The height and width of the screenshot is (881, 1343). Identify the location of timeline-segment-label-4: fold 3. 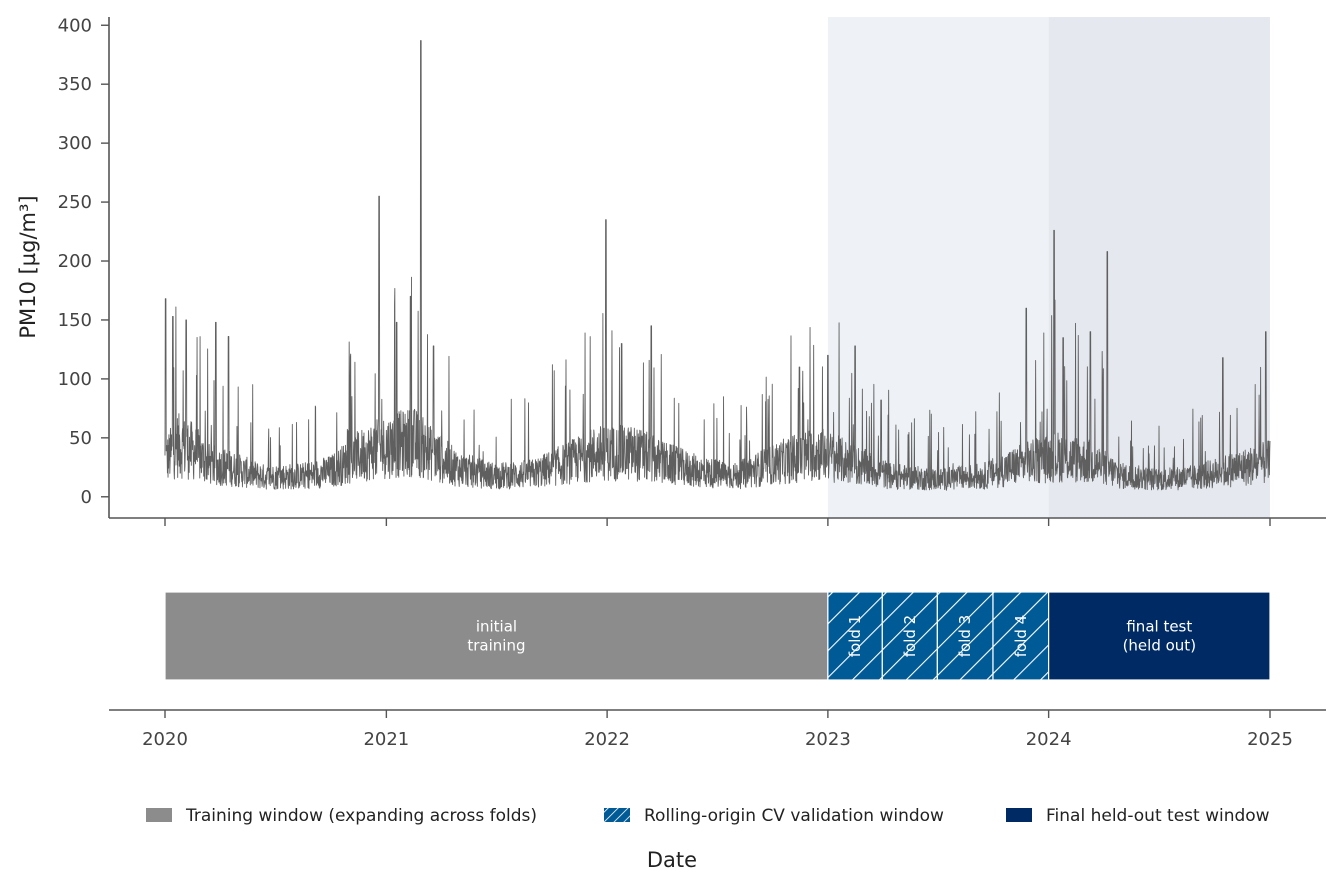
(965, 636).